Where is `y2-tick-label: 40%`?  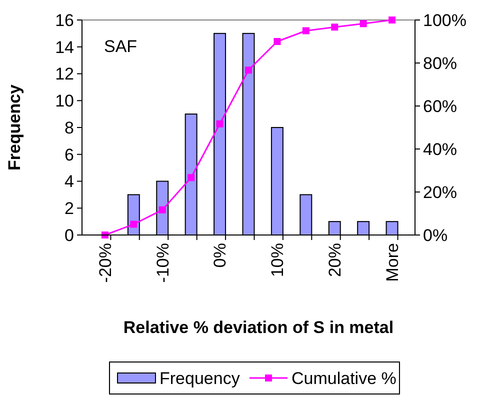 y2-tick-label: 40% is located at coordinates (440, 149).